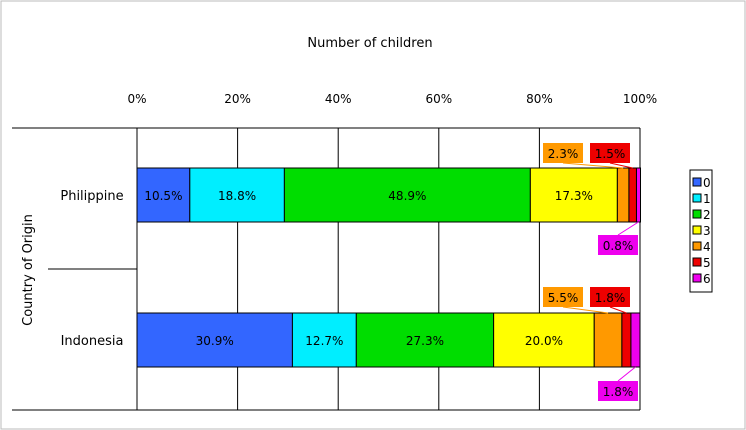 Image resolution: width=746 pixels, height=430 pixels. Describe the element at coordinates (237, 99) in the screenshot. I see `x-tick-label: 20%` at that location.